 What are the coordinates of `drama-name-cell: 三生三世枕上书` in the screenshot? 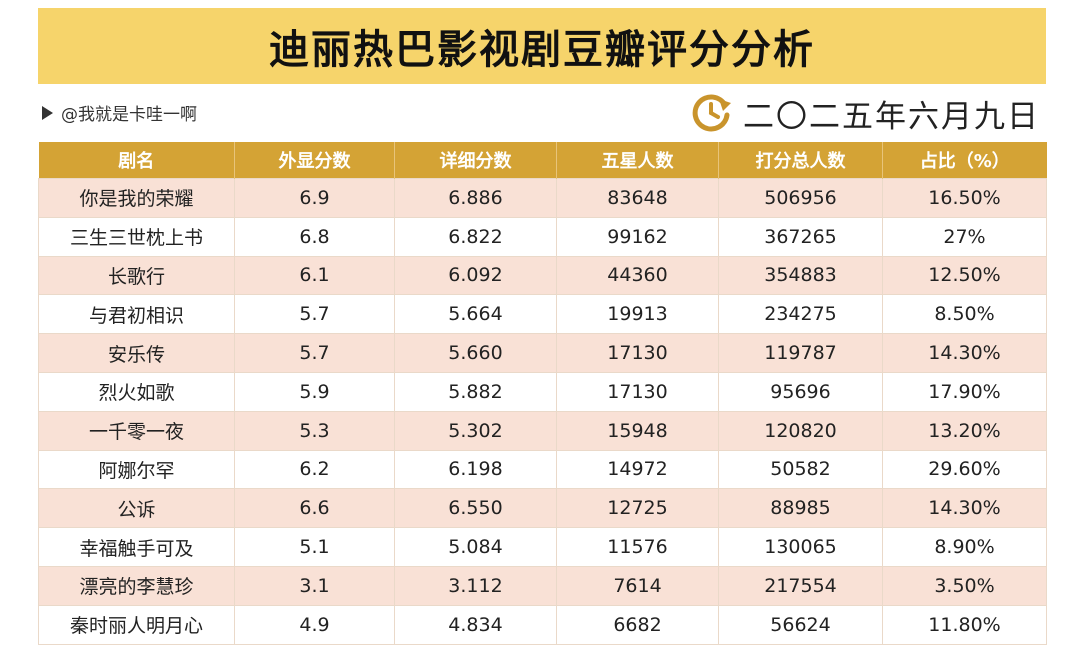 It's located at (136, 236).